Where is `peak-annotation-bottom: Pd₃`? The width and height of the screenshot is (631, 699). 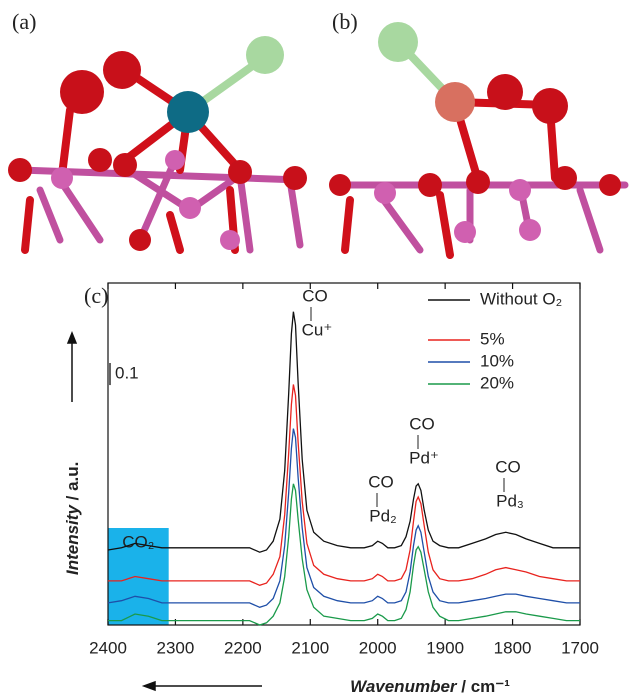 peak-annotation-bottom: Pd₃ is located at coordinates (510, 500).